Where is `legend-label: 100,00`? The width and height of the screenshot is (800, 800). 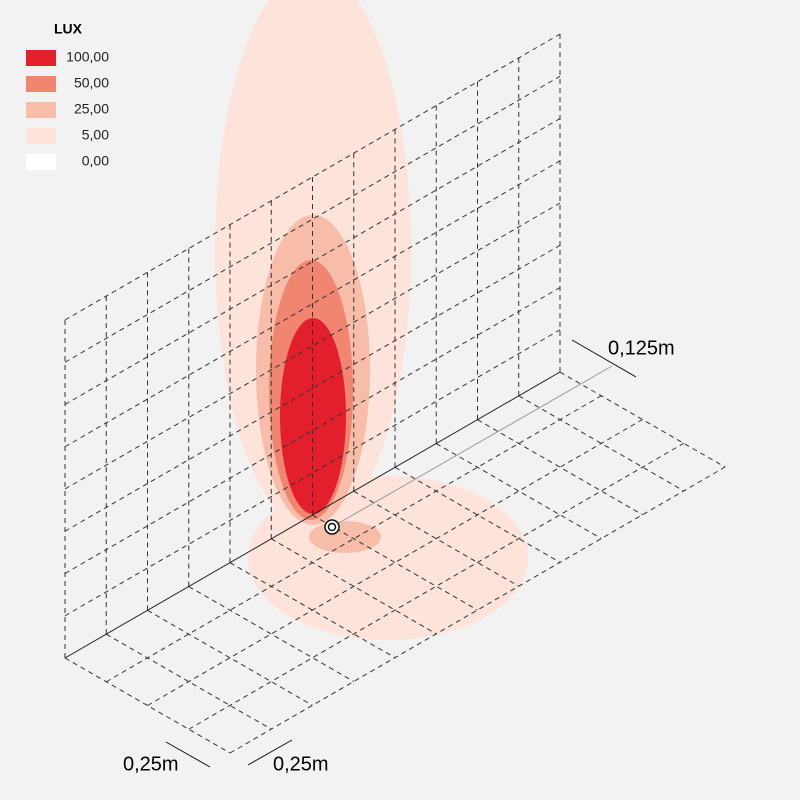 legend-label: 100,00 is located at coordinates (87, 57).